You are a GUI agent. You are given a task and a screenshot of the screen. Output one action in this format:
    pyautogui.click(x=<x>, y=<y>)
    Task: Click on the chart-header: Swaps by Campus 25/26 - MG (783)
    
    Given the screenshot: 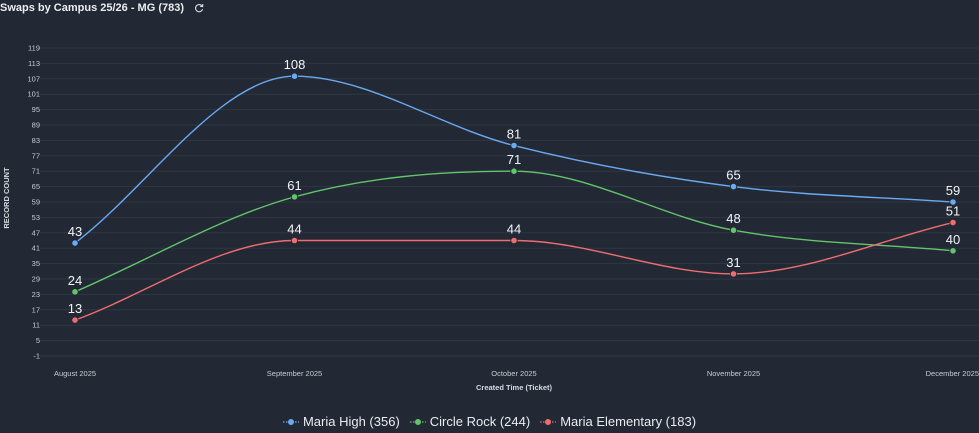 What is the action you would take?
    pyautogui.click(x=103, y=8)
    